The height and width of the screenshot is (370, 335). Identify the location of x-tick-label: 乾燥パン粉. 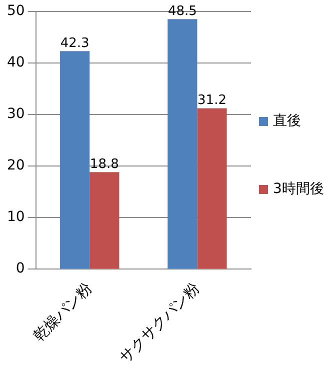
(62, 312).